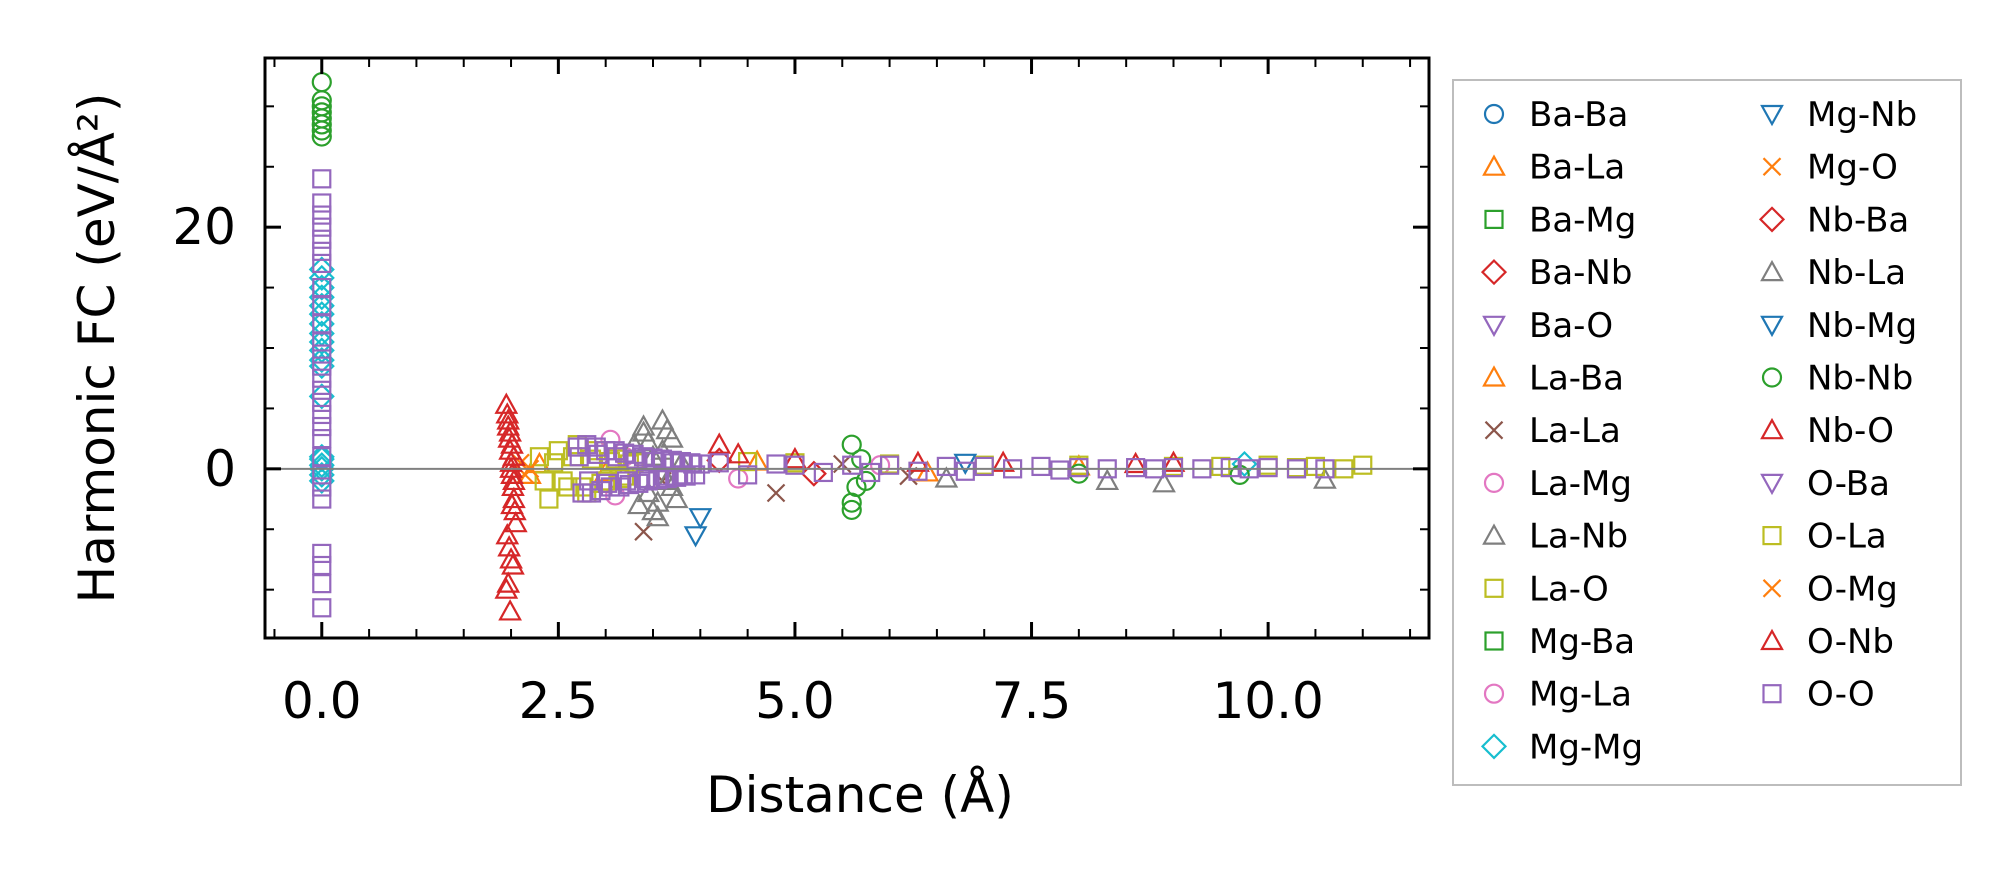 This screenshot has width=2014, height=883. I want to click on legend-item-ba-o: Ba-O, so click(1547, 326).